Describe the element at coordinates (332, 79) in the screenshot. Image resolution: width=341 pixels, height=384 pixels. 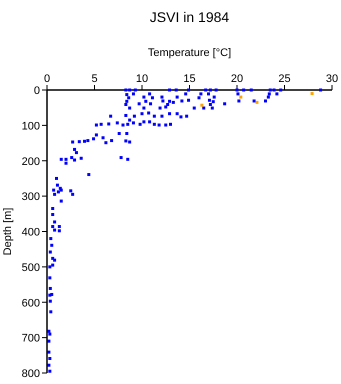
I see `x-tick-label: 30` at that location.